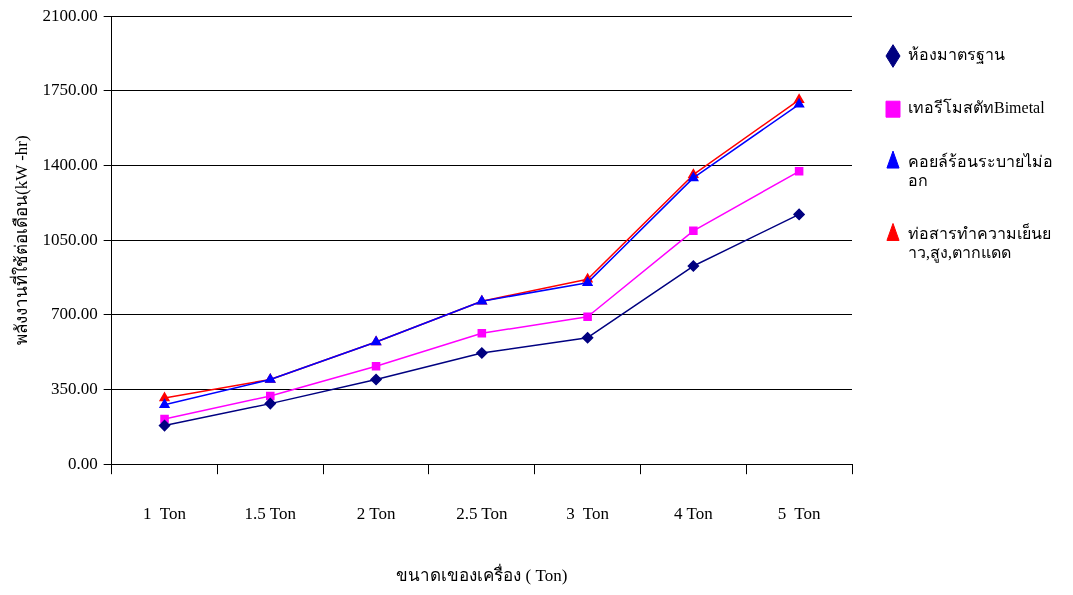 This screenshot has height=595, width=1073. I want to click on legend-label: คอยล์ร้อนระบายไม่ออก, so click(980, 170).